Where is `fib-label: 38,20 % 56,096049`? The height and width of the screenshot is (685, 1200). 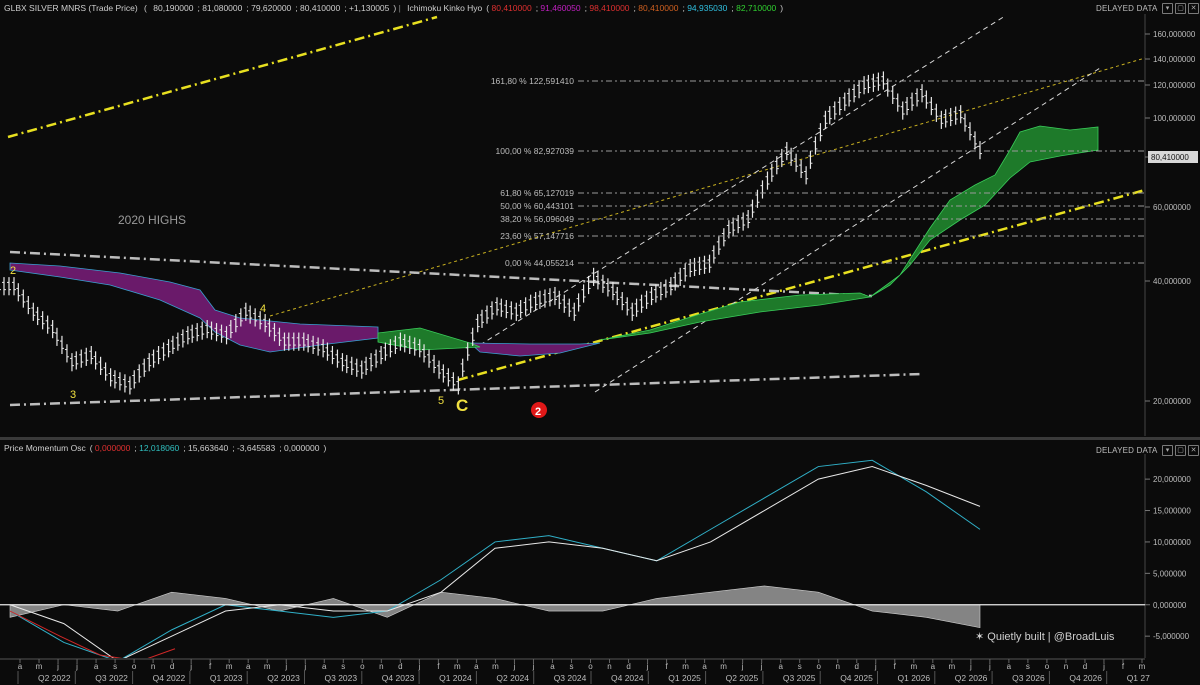
fib-label: 38,20 % 56,096049 is located at coordinates (537, 219).